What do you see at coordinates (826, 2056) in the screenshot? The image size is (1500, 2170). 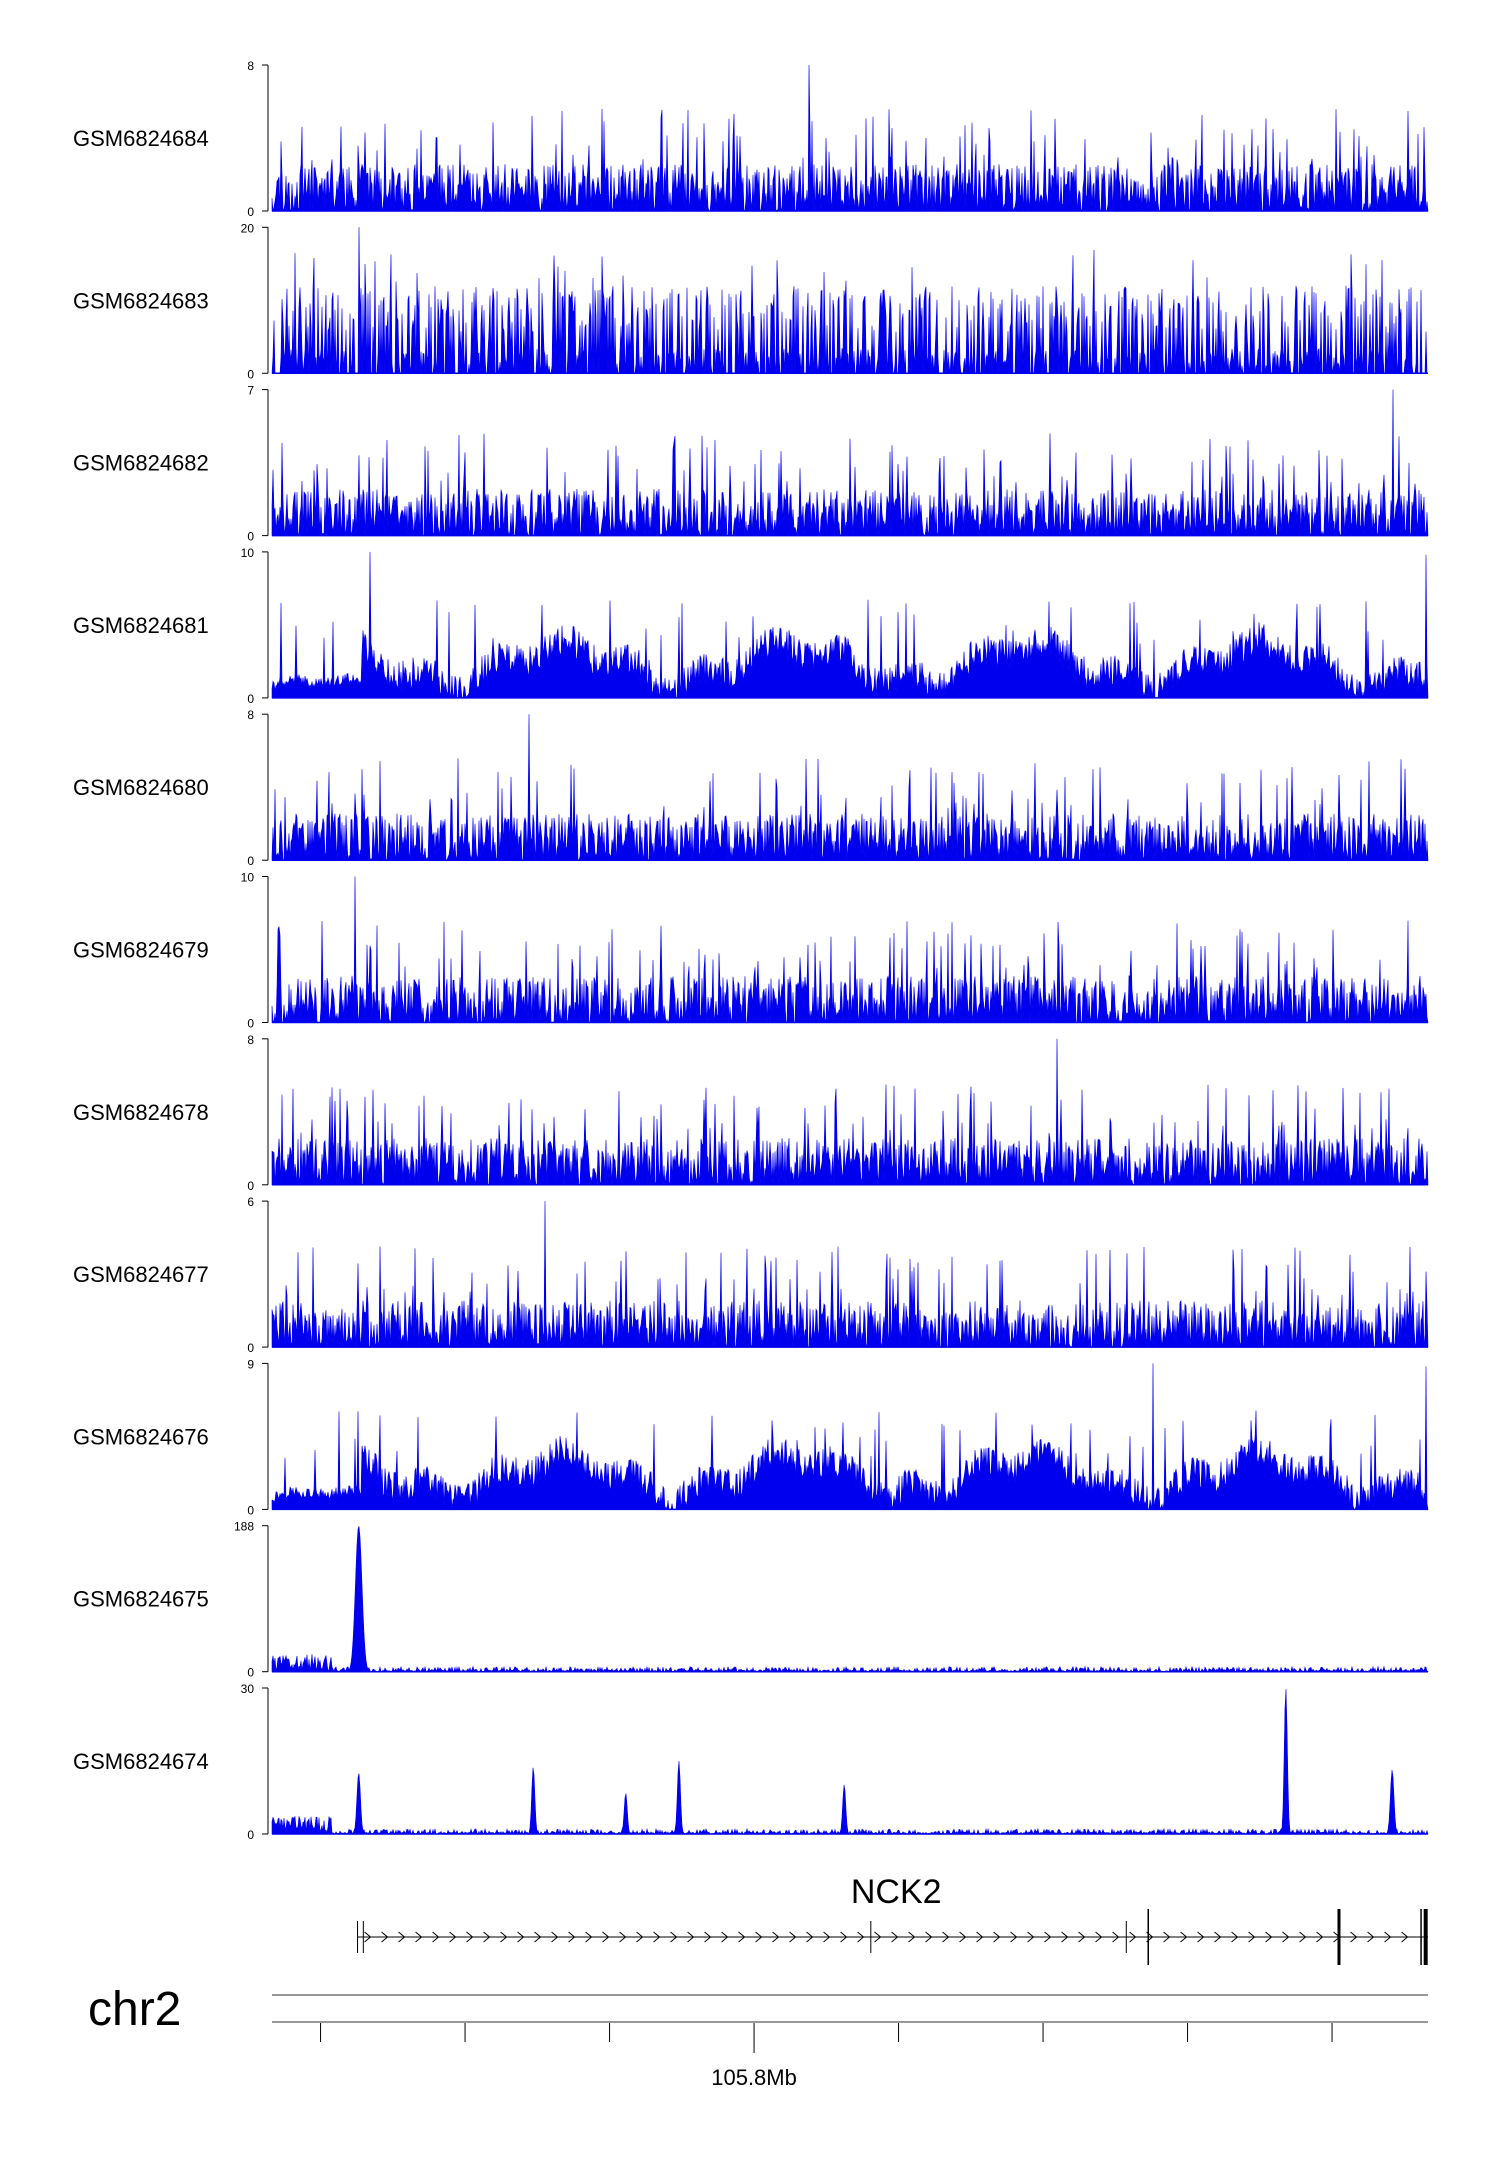 I see `genomic-coordinate-axis: 105.8Mb` at bounding box center [826, 2056].